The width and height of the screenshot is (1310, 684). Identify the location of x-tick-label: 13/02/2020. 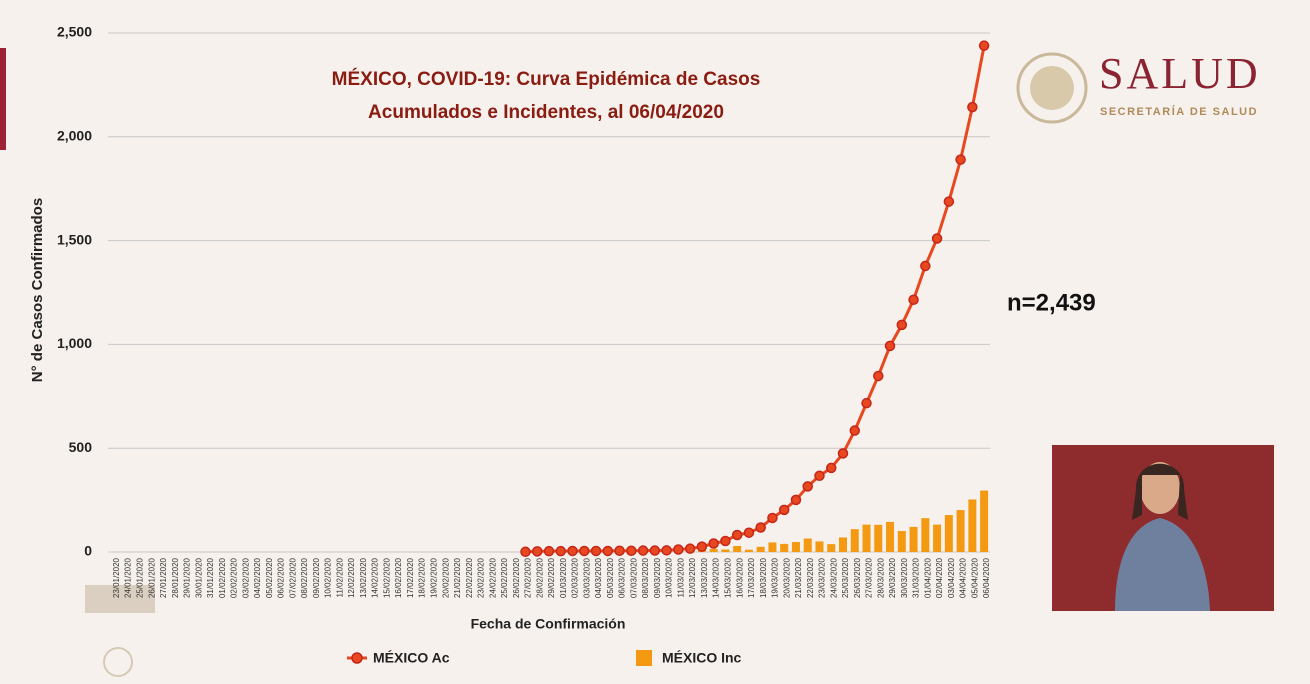
(363, 577).